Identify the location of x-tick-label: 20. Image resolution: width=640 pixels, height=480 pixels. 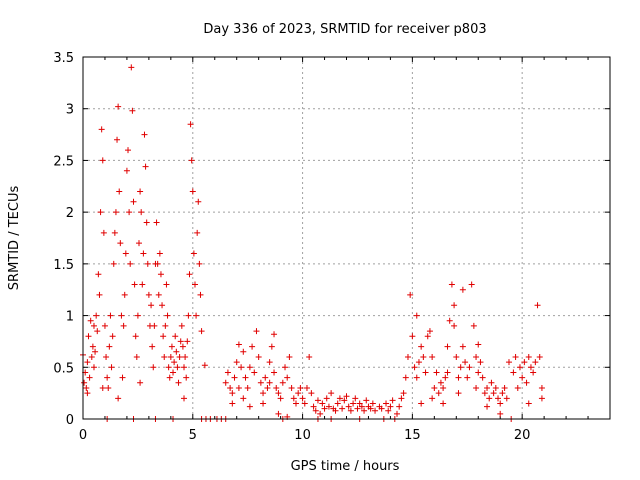
(522, 435).